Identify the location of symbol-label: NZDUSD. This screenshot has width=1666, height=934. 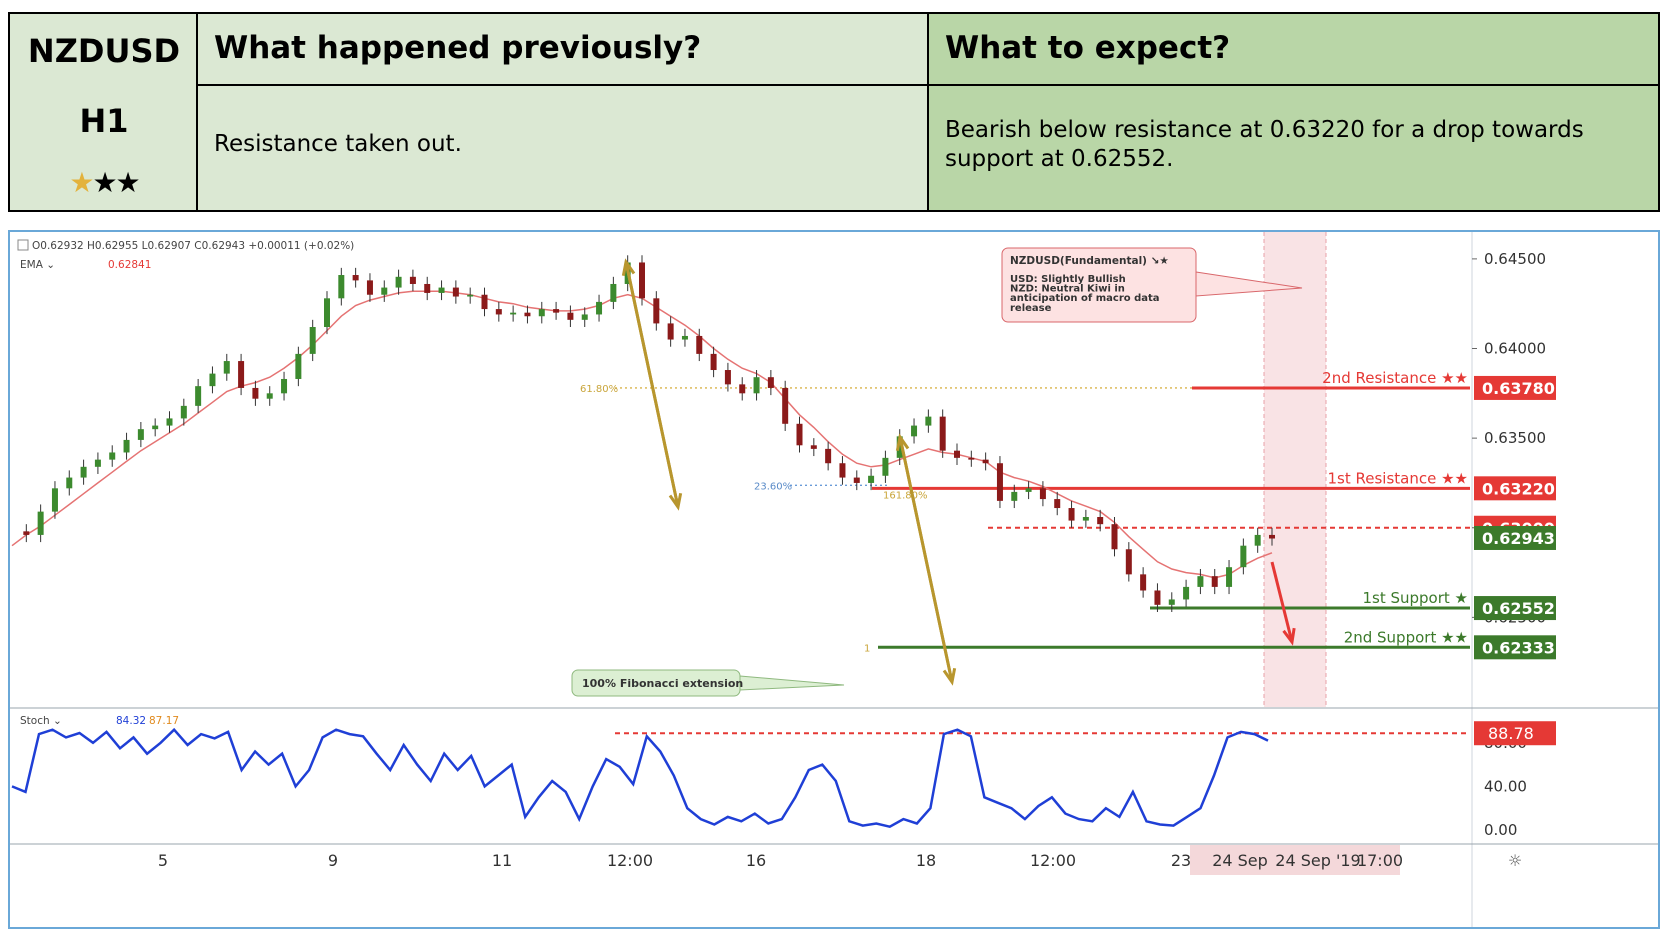
(104, 51).